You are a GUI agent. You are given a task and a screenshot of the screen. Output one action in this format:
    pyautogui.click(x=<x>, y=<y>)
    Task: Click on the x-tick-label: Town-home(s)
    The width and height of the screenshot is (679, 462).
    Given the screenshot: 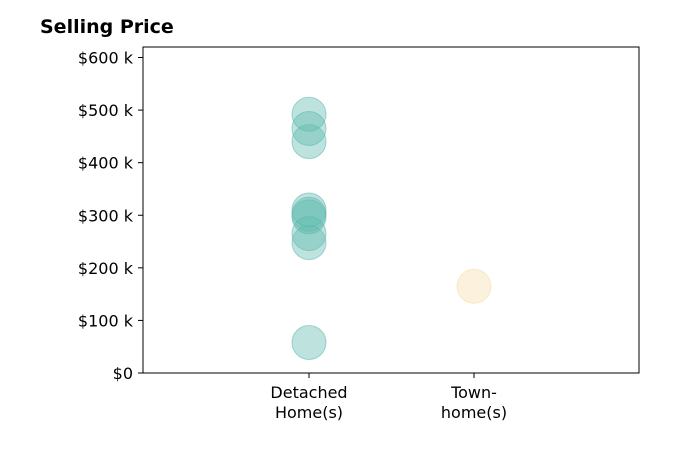 What is the action you would take?
    pyautogui.click(x=474, y=402)
    